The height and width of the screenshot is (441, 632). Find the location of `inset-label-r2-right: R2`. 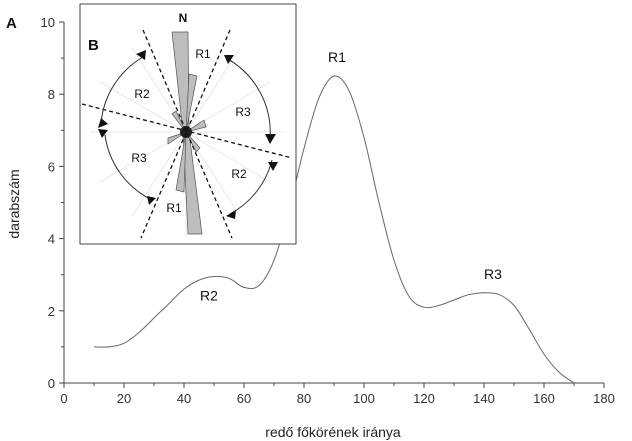

inset-label-r2-right: R2 is located at coordinates (239, 174).